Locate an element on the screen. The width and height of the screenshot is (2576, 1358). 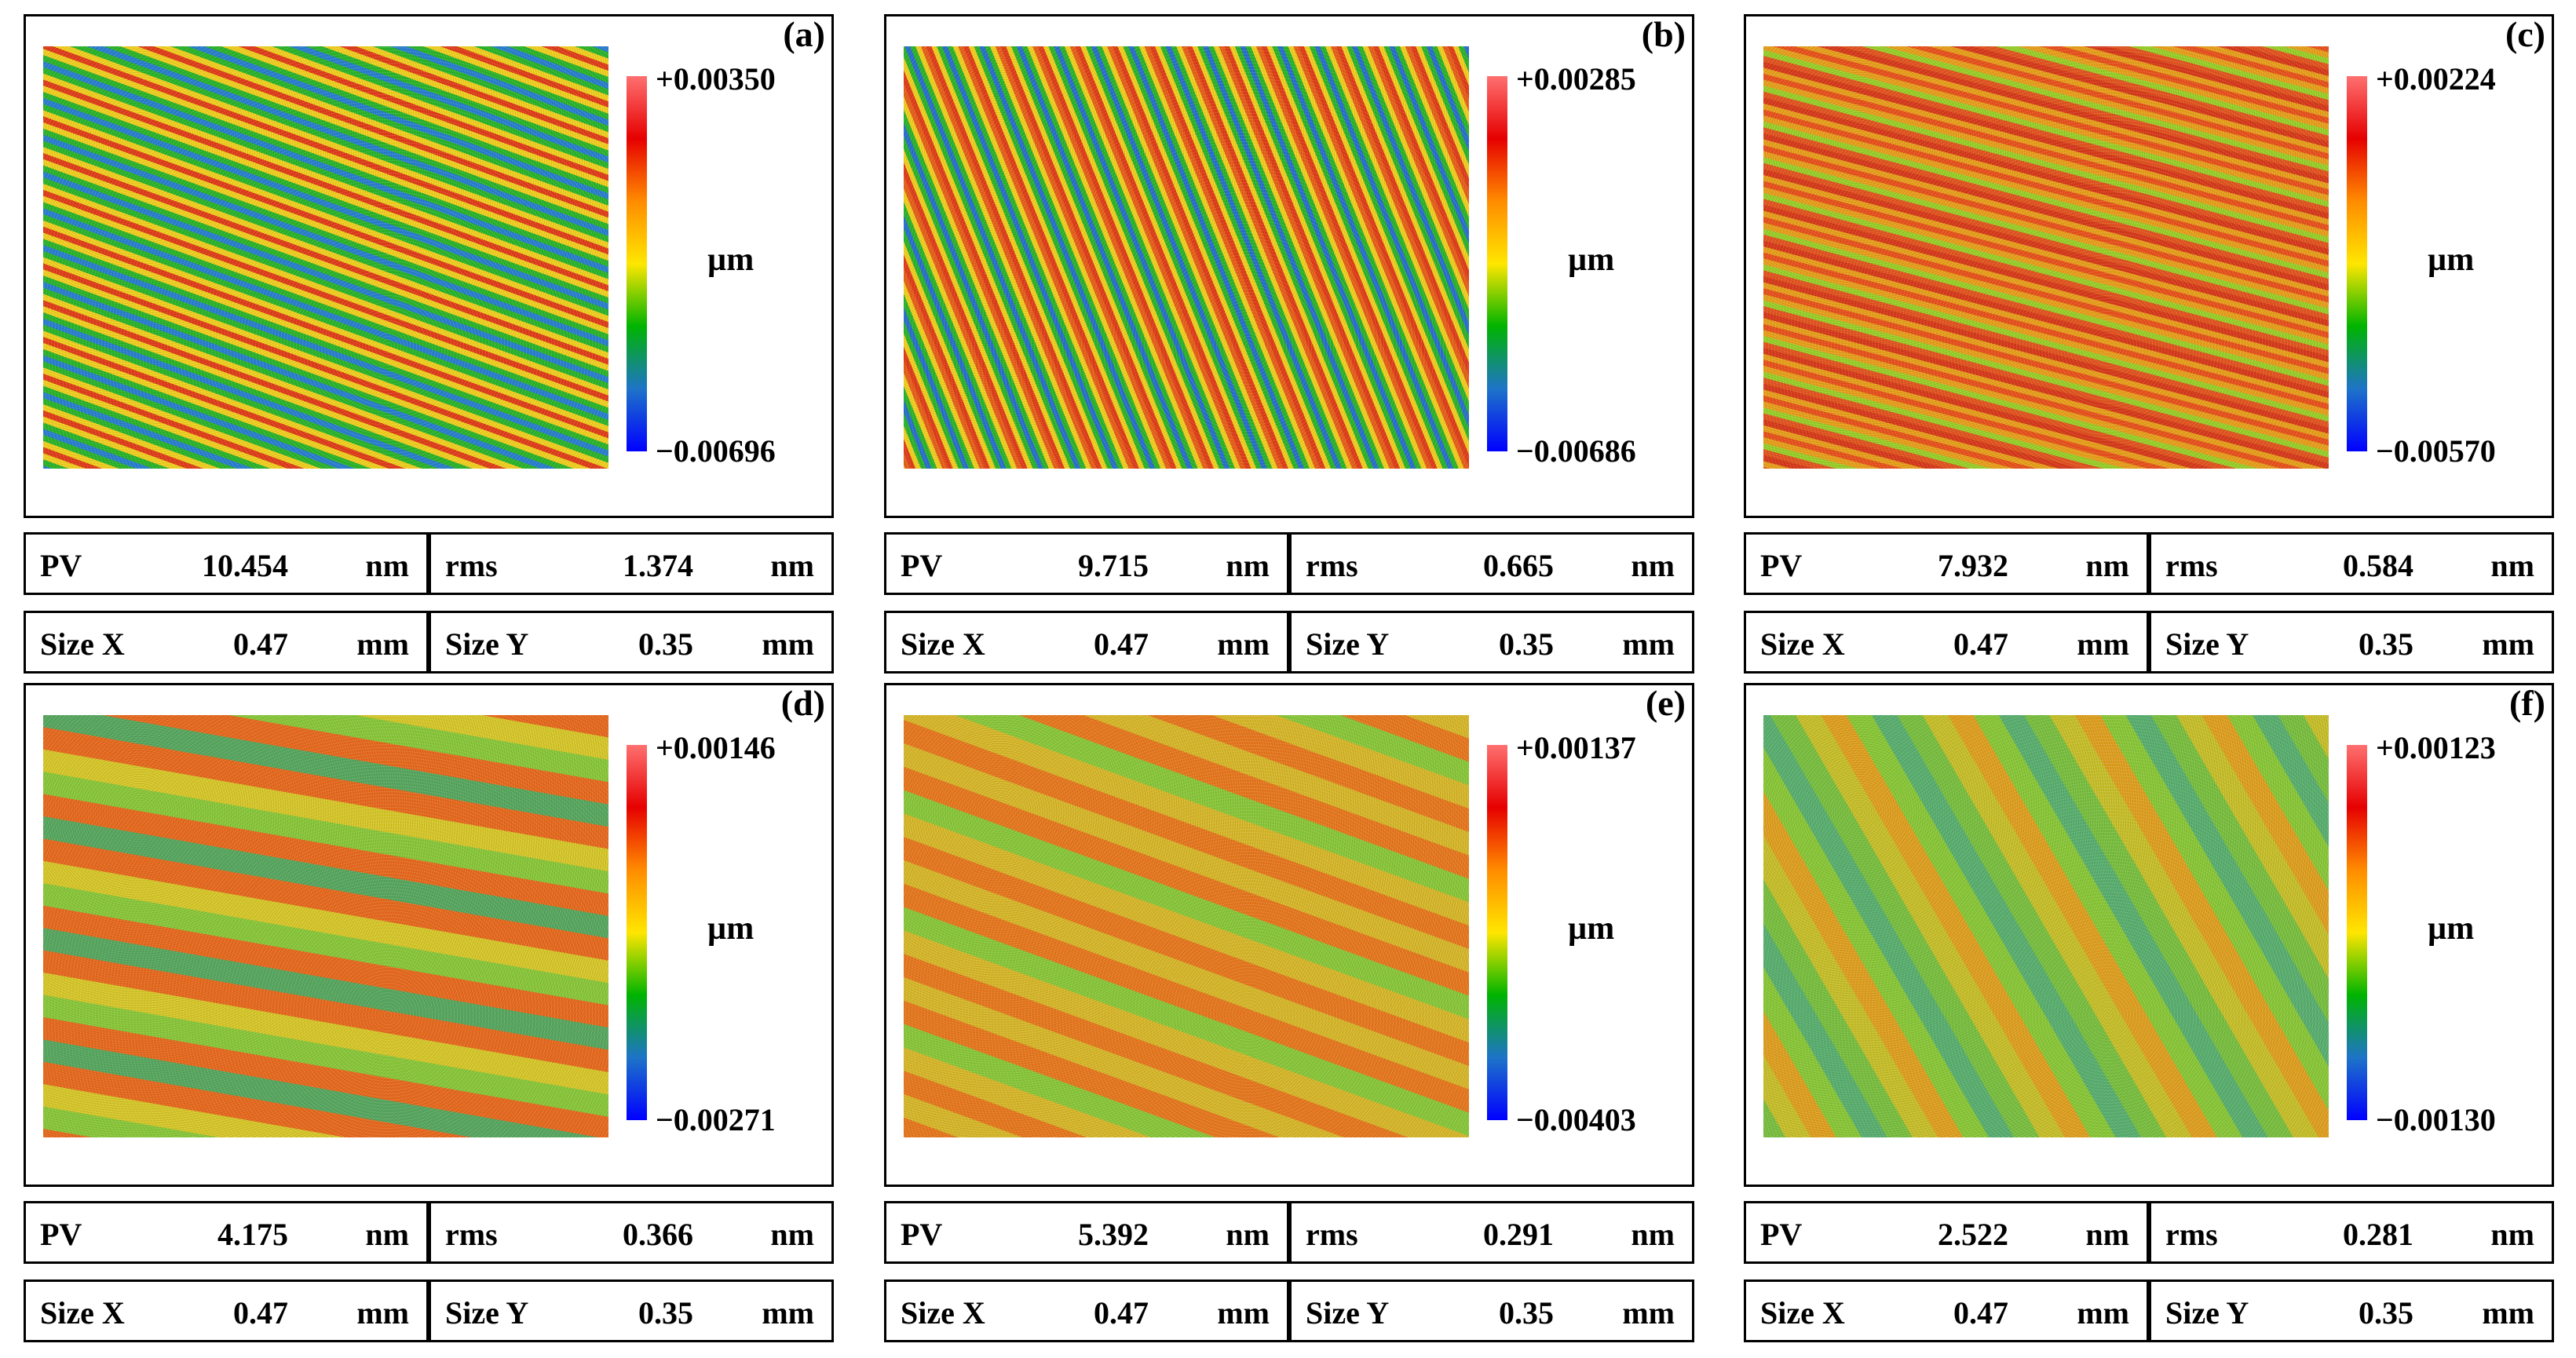
panel-label: (b) is located at coordinates (1663, 34).